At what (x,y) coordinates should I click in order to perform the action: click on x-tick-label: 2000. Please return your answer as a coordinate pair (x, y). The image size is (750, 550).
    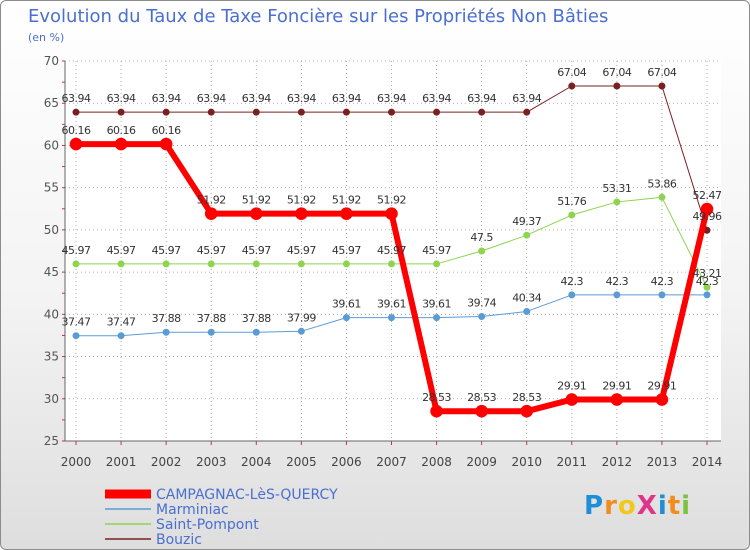
    Looking at the image, I should click on (76, 462).